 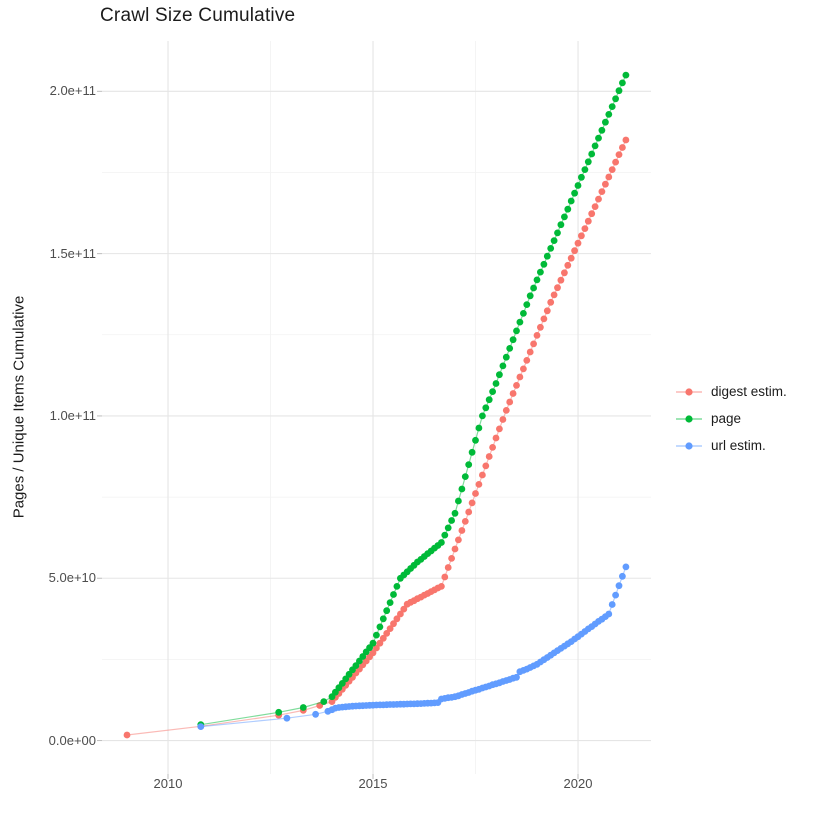 What do you see at coordinates (726, 418) in the screenshot?
I see `legend-label: page` at bounding box center [726, 418].